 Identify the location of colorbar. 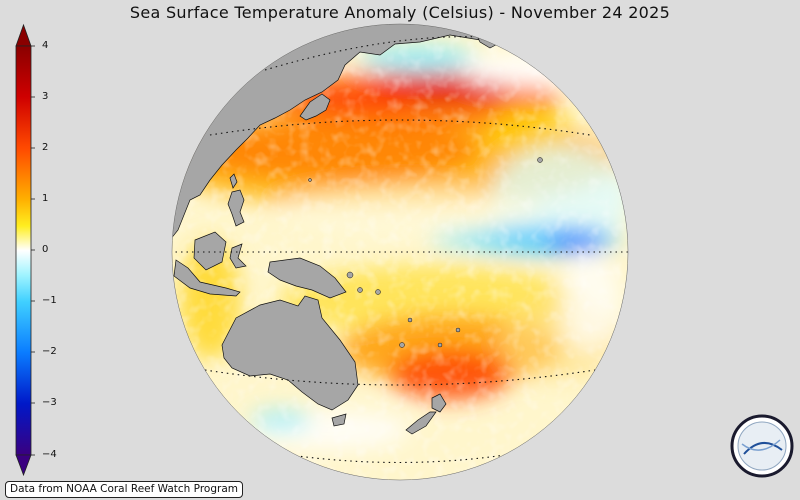
(25, 250).